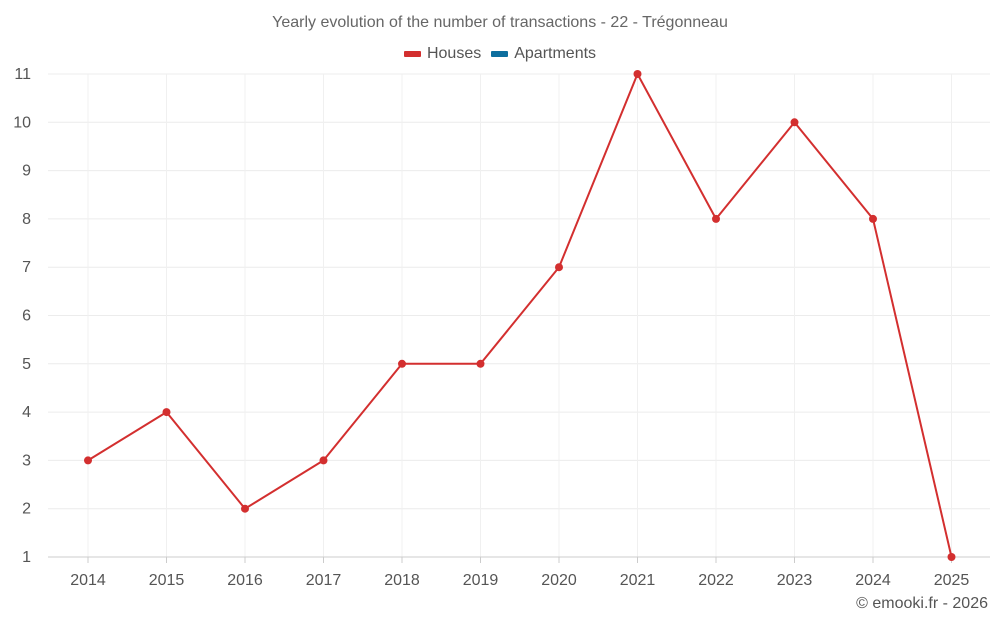  Describe the element at coordinates (324, 580) in the screenshot. I see `x-tick-label: 2017` at that location.